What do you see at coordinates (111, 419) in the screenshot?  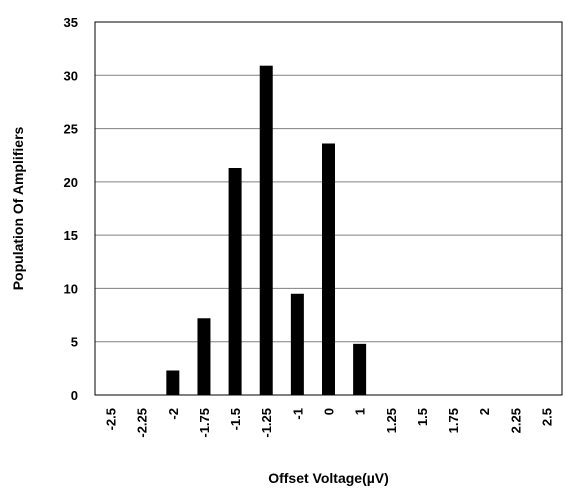 I see `x-tick-label: -2.5` at bounding box center [111, 419].